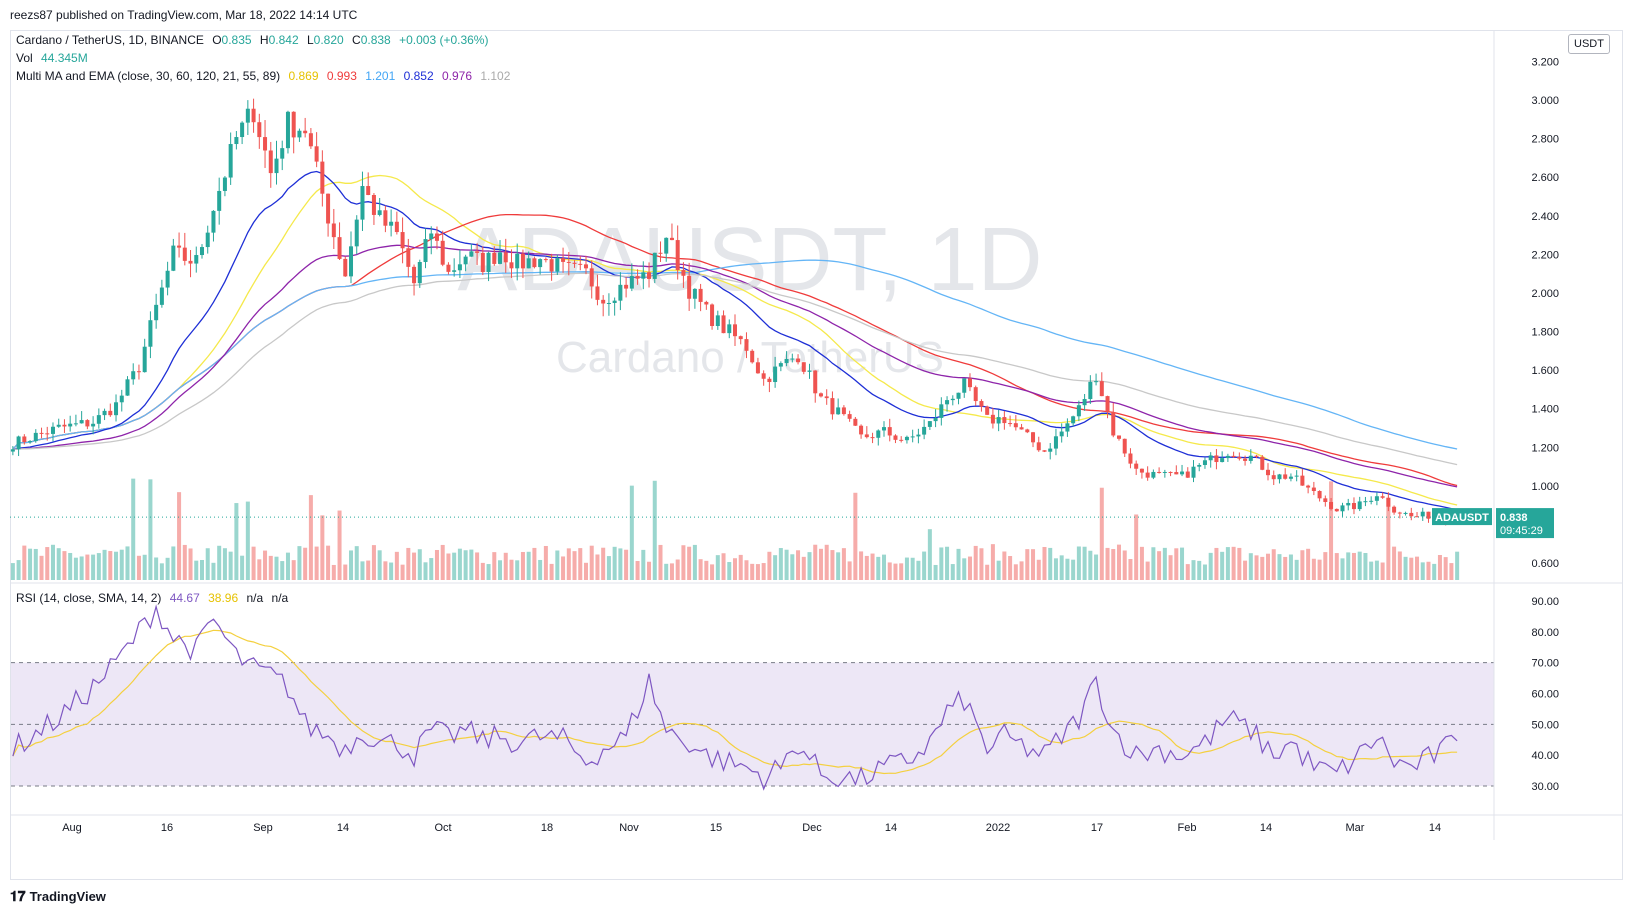 This screenshot has height=910, width=1633. I want to click on rsi-tick-label: 90.00, so click(1545, 602).